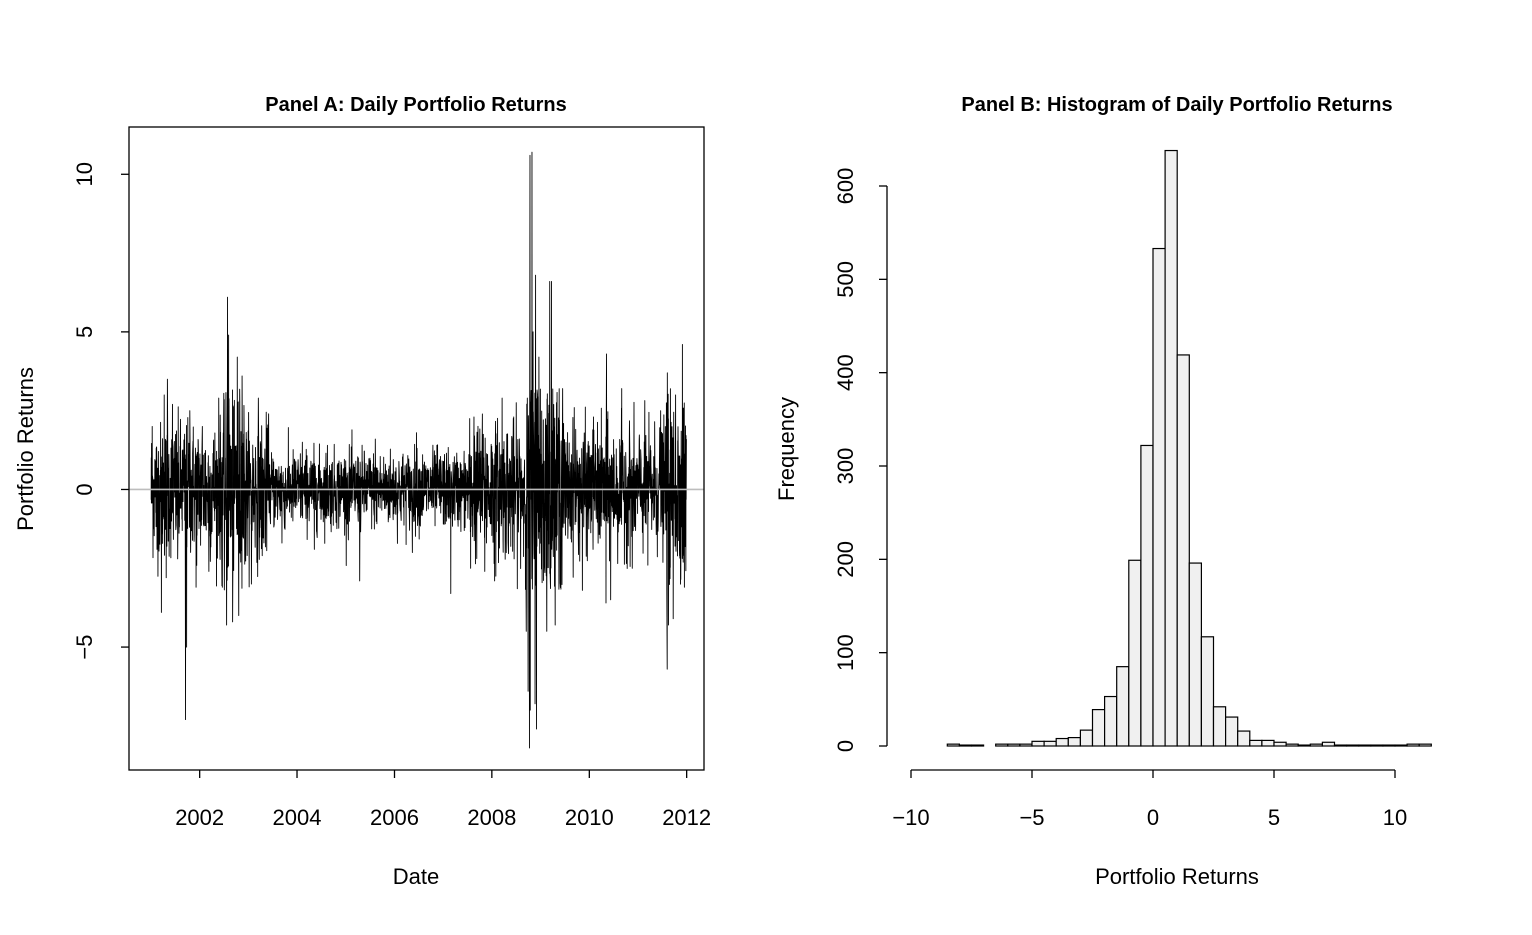  I want to click on x-tick-label: 2008, so click(491, 817).